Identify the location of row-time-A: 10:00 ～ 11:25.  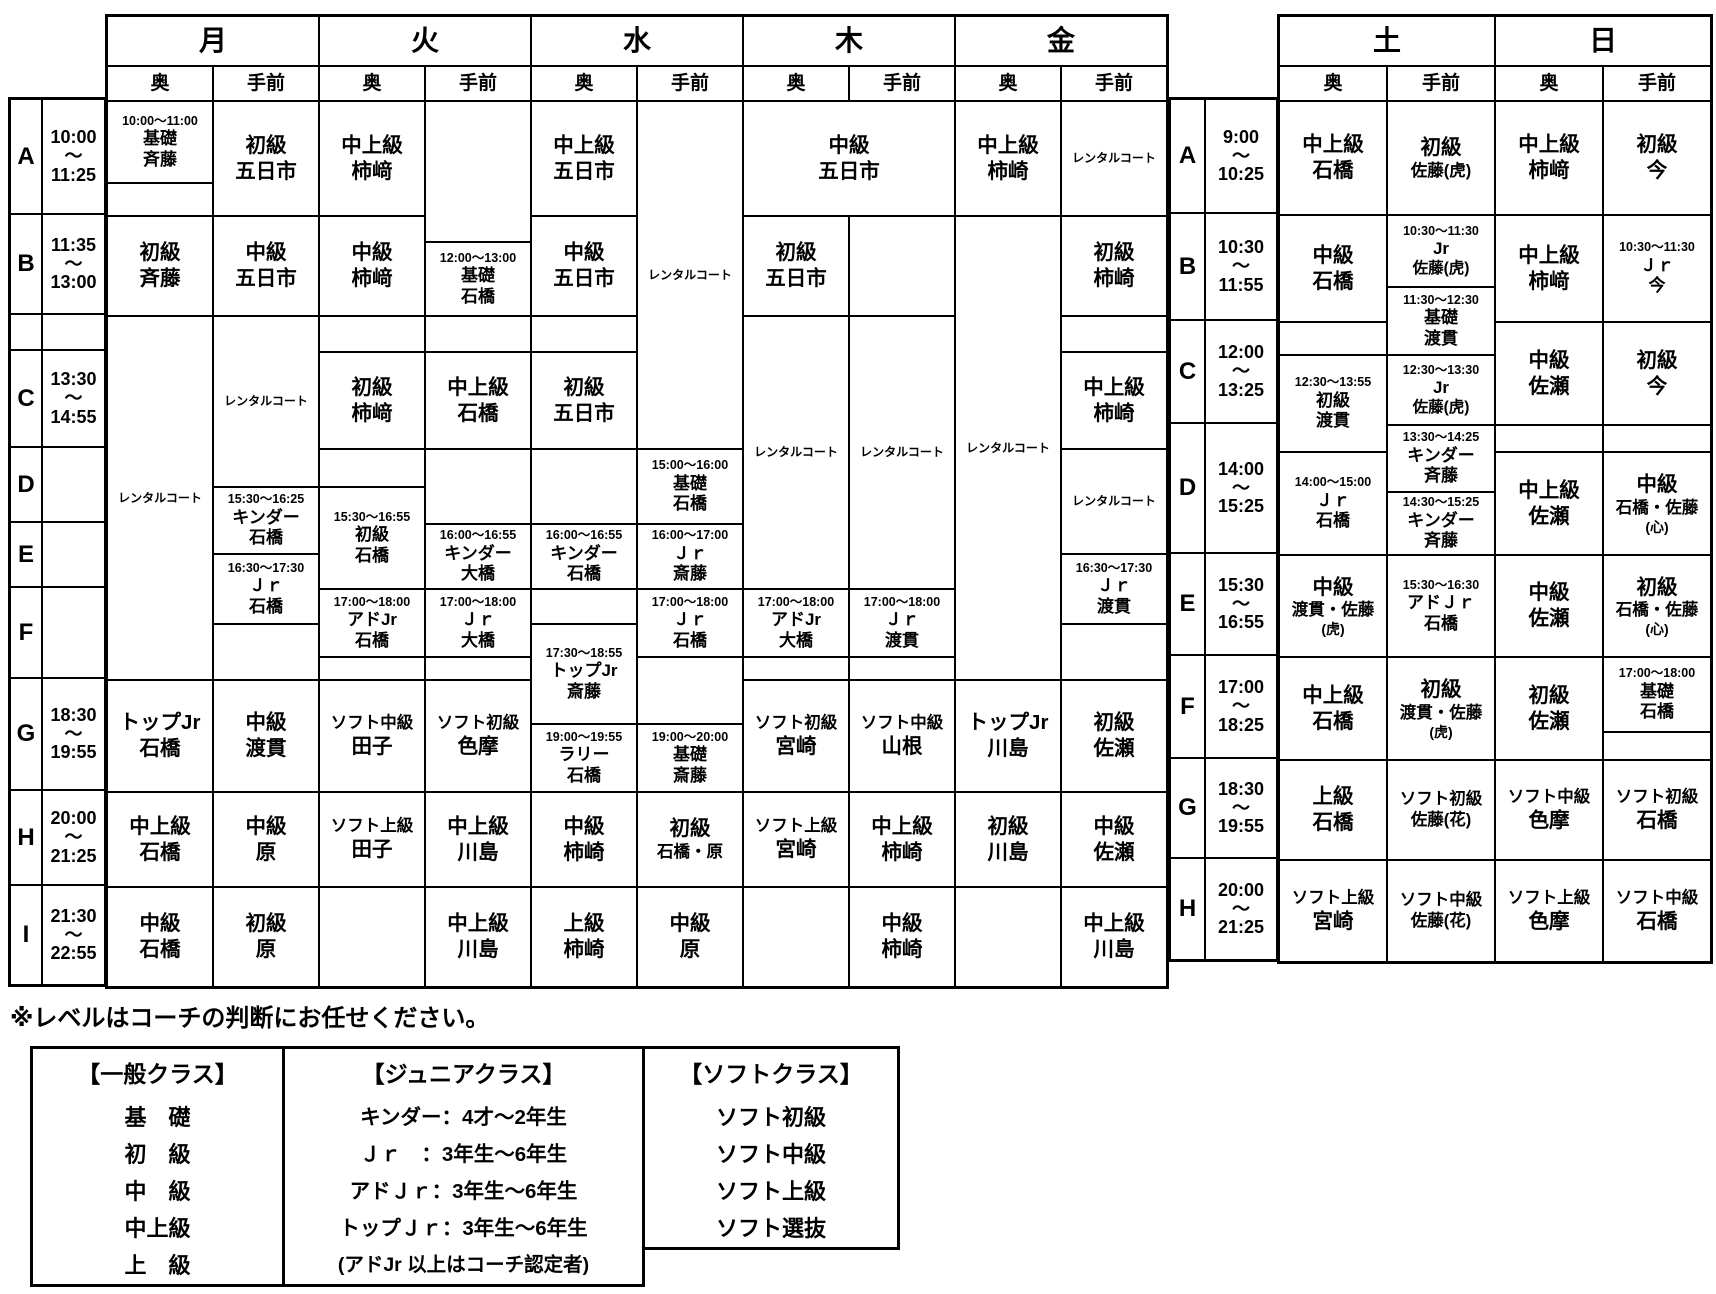
(73, 156).